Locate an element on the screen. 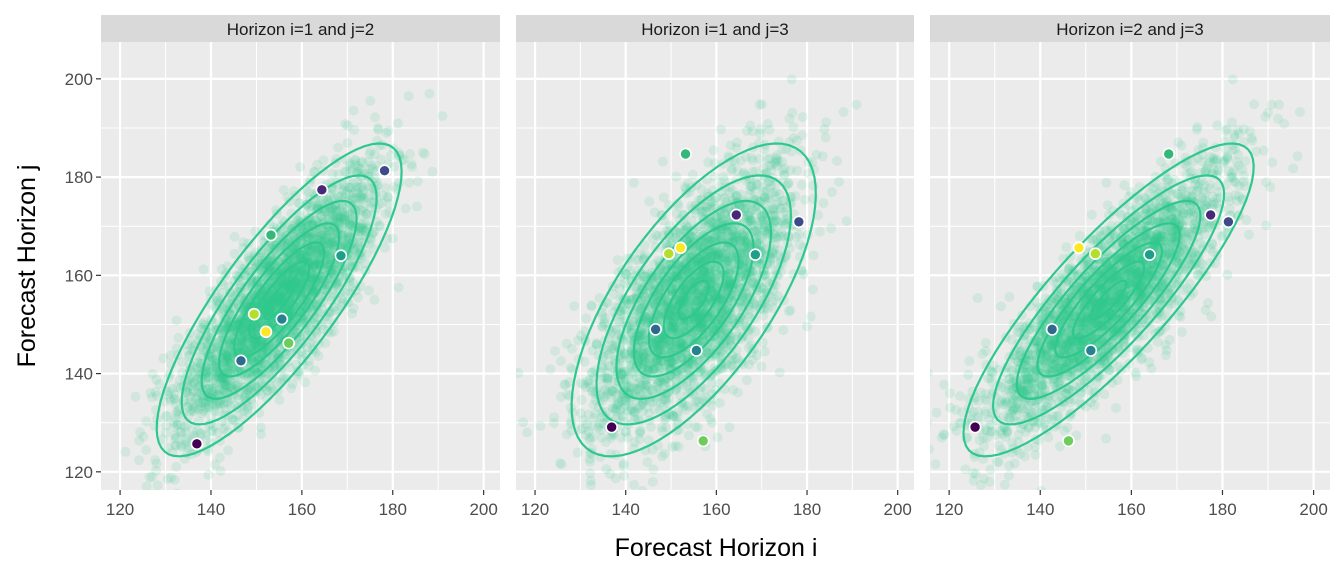 This screenshot has height=581, width=1344. x-tick-label: 120 is located at coordinates (120, 509).